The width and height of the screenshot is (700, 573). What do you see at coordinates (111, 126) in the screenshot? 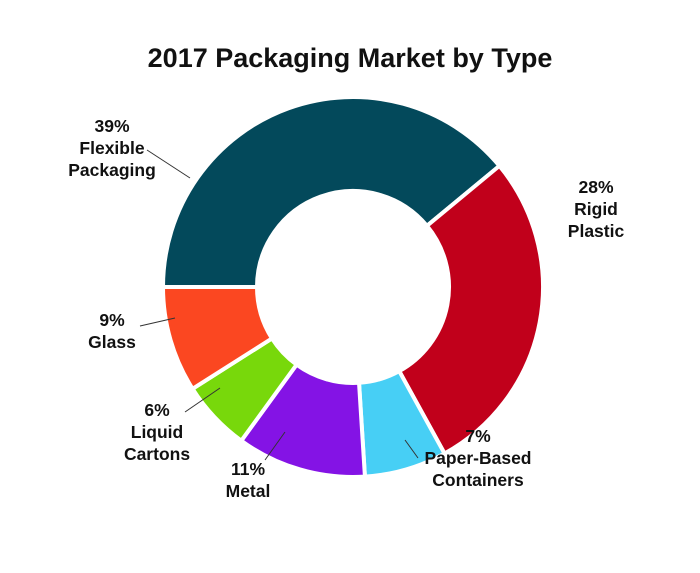
I see `slice-value-label: 39%` at bounding box center [111, 126].